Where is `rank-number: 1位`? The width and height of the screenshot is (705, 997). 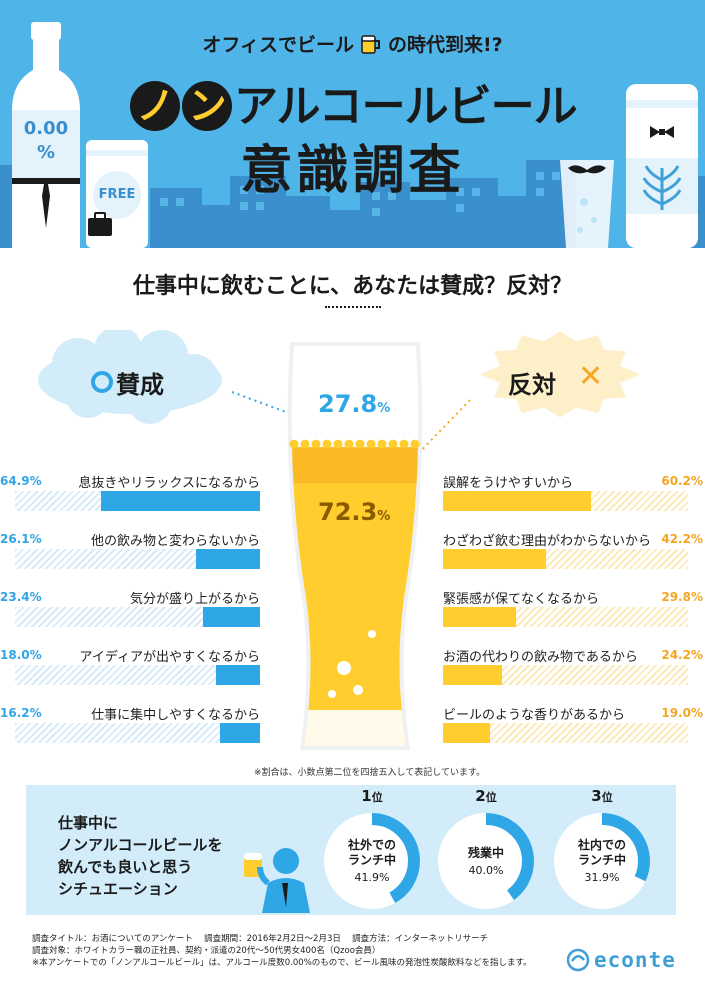 rank-number: 1位 is located at coordinates (372, 796).